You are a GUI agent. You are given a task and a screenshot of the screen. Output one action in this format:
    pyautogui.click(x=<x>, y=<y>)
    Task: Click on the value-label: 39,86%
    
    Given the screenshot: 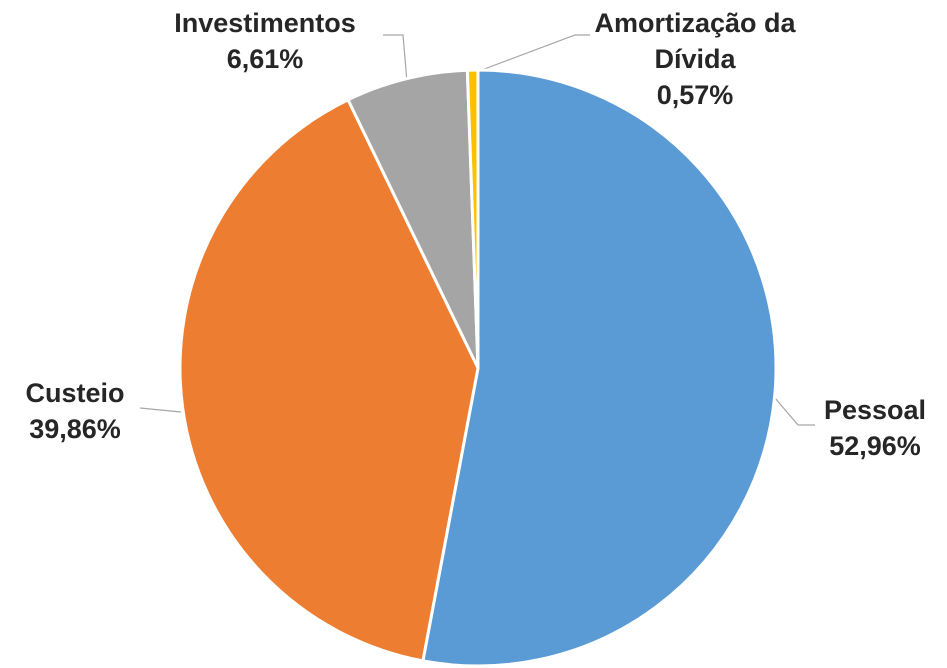 What is the action you would take?
    pyautogui.click(x=75, y=429)
    